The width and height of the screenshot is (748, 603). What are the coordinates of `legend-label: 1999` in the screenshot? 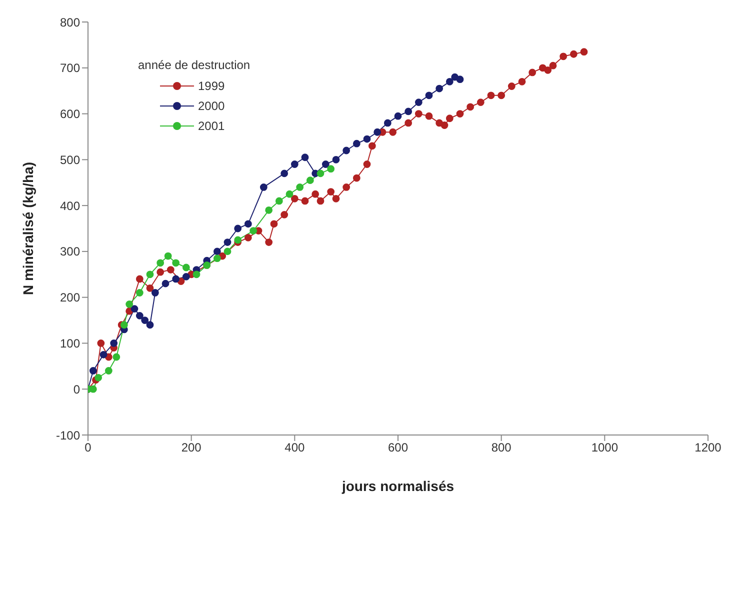 It's located at (211, 86).